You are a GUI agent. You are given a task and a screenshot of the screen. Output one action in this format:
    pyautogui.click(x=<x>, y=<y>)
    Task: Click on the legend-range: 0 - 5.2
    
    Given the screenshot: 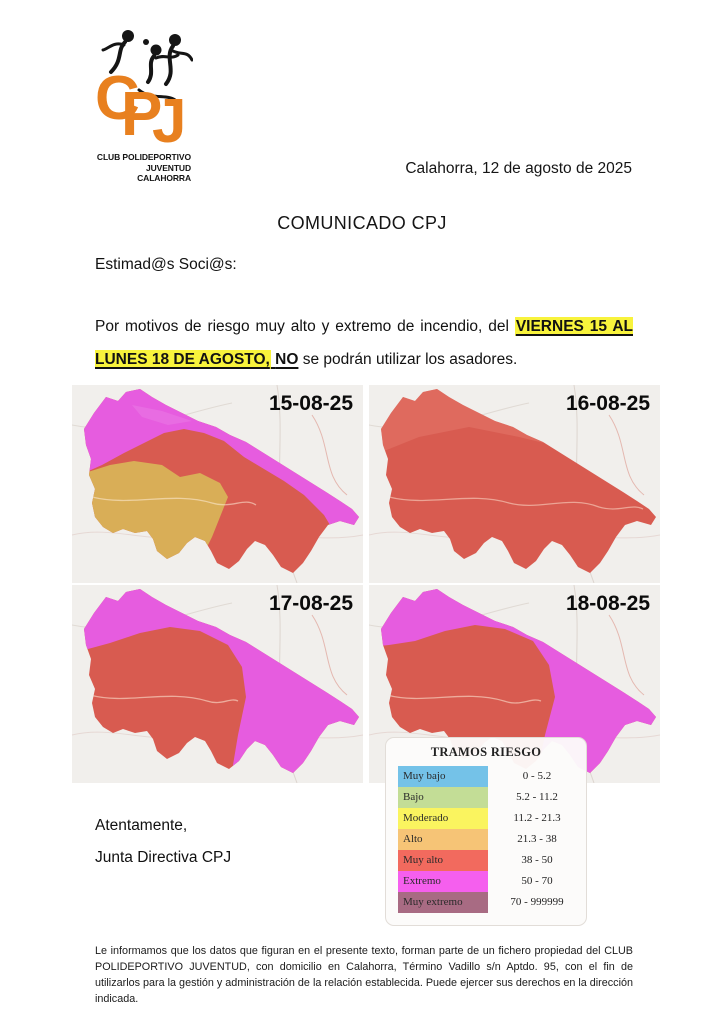 What is the action you would take?
    pyautogui.click(x=537, y=776)
    